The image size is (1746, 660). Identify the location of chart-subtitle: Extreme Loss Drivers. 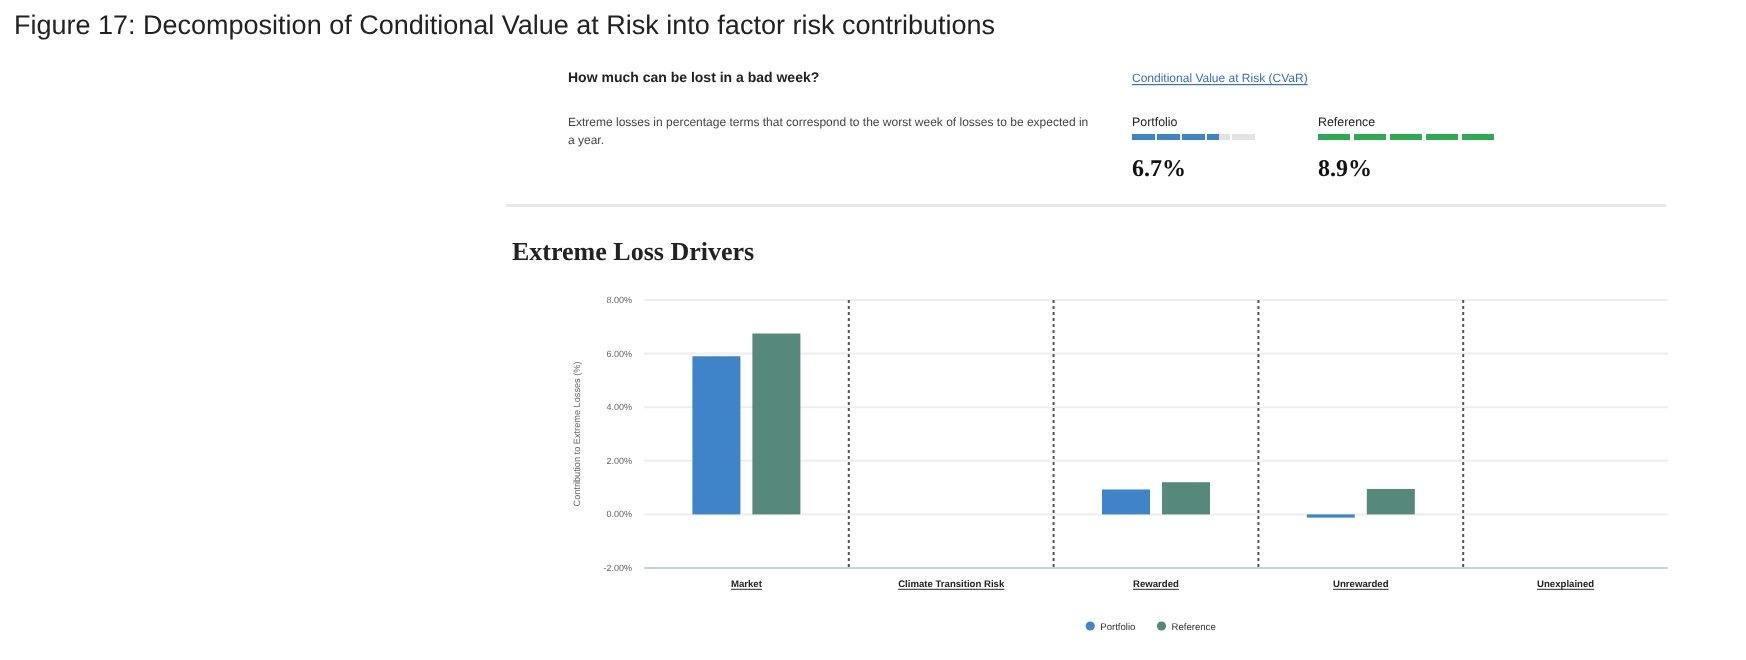
(633, 251).